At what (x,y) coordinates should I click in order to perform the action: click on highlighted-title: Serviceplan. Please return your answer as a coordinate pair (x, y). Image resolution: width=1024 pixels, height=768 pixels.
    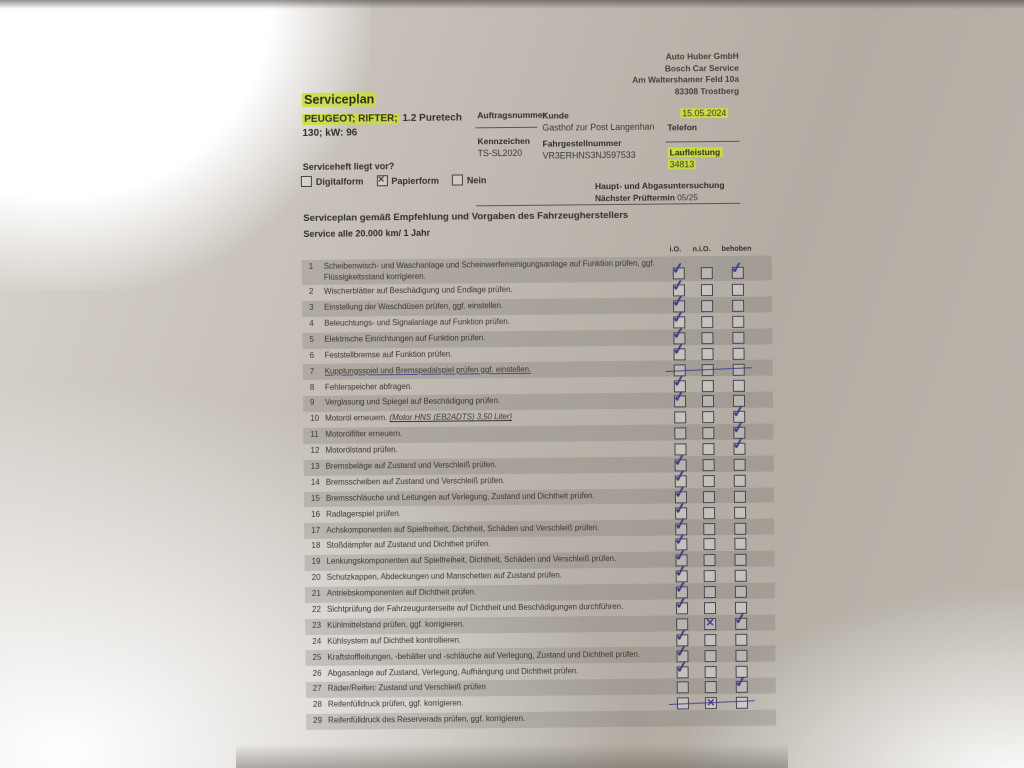
    Looking at the image, I should click on (339, 100).